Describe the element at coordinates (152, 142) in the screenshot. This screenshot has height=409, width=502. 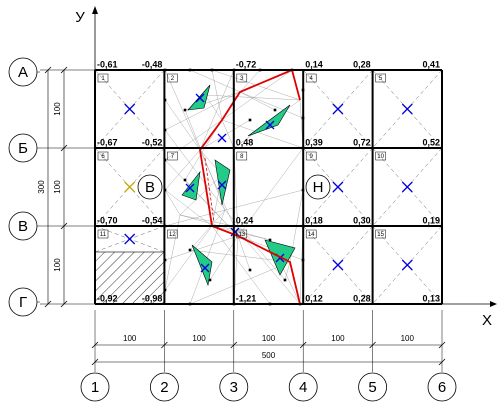
I see `level: -0,52` at that location.